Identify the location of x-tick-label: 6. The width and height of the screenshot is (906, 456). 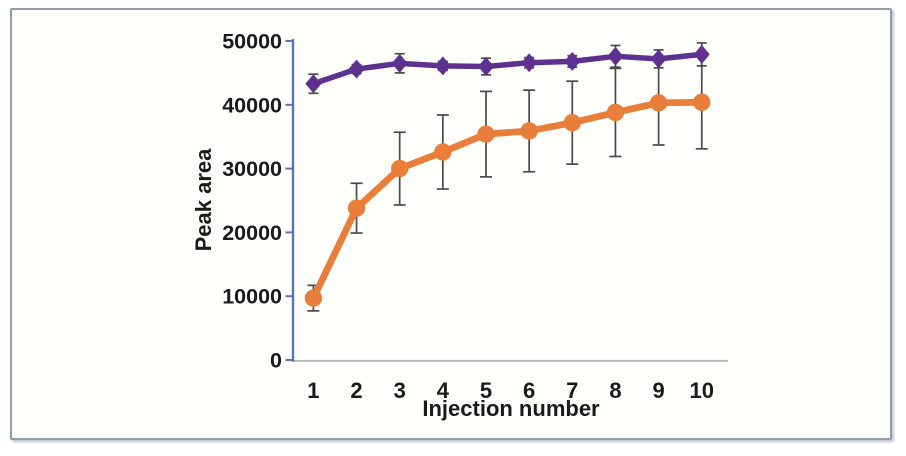
(529, 390).